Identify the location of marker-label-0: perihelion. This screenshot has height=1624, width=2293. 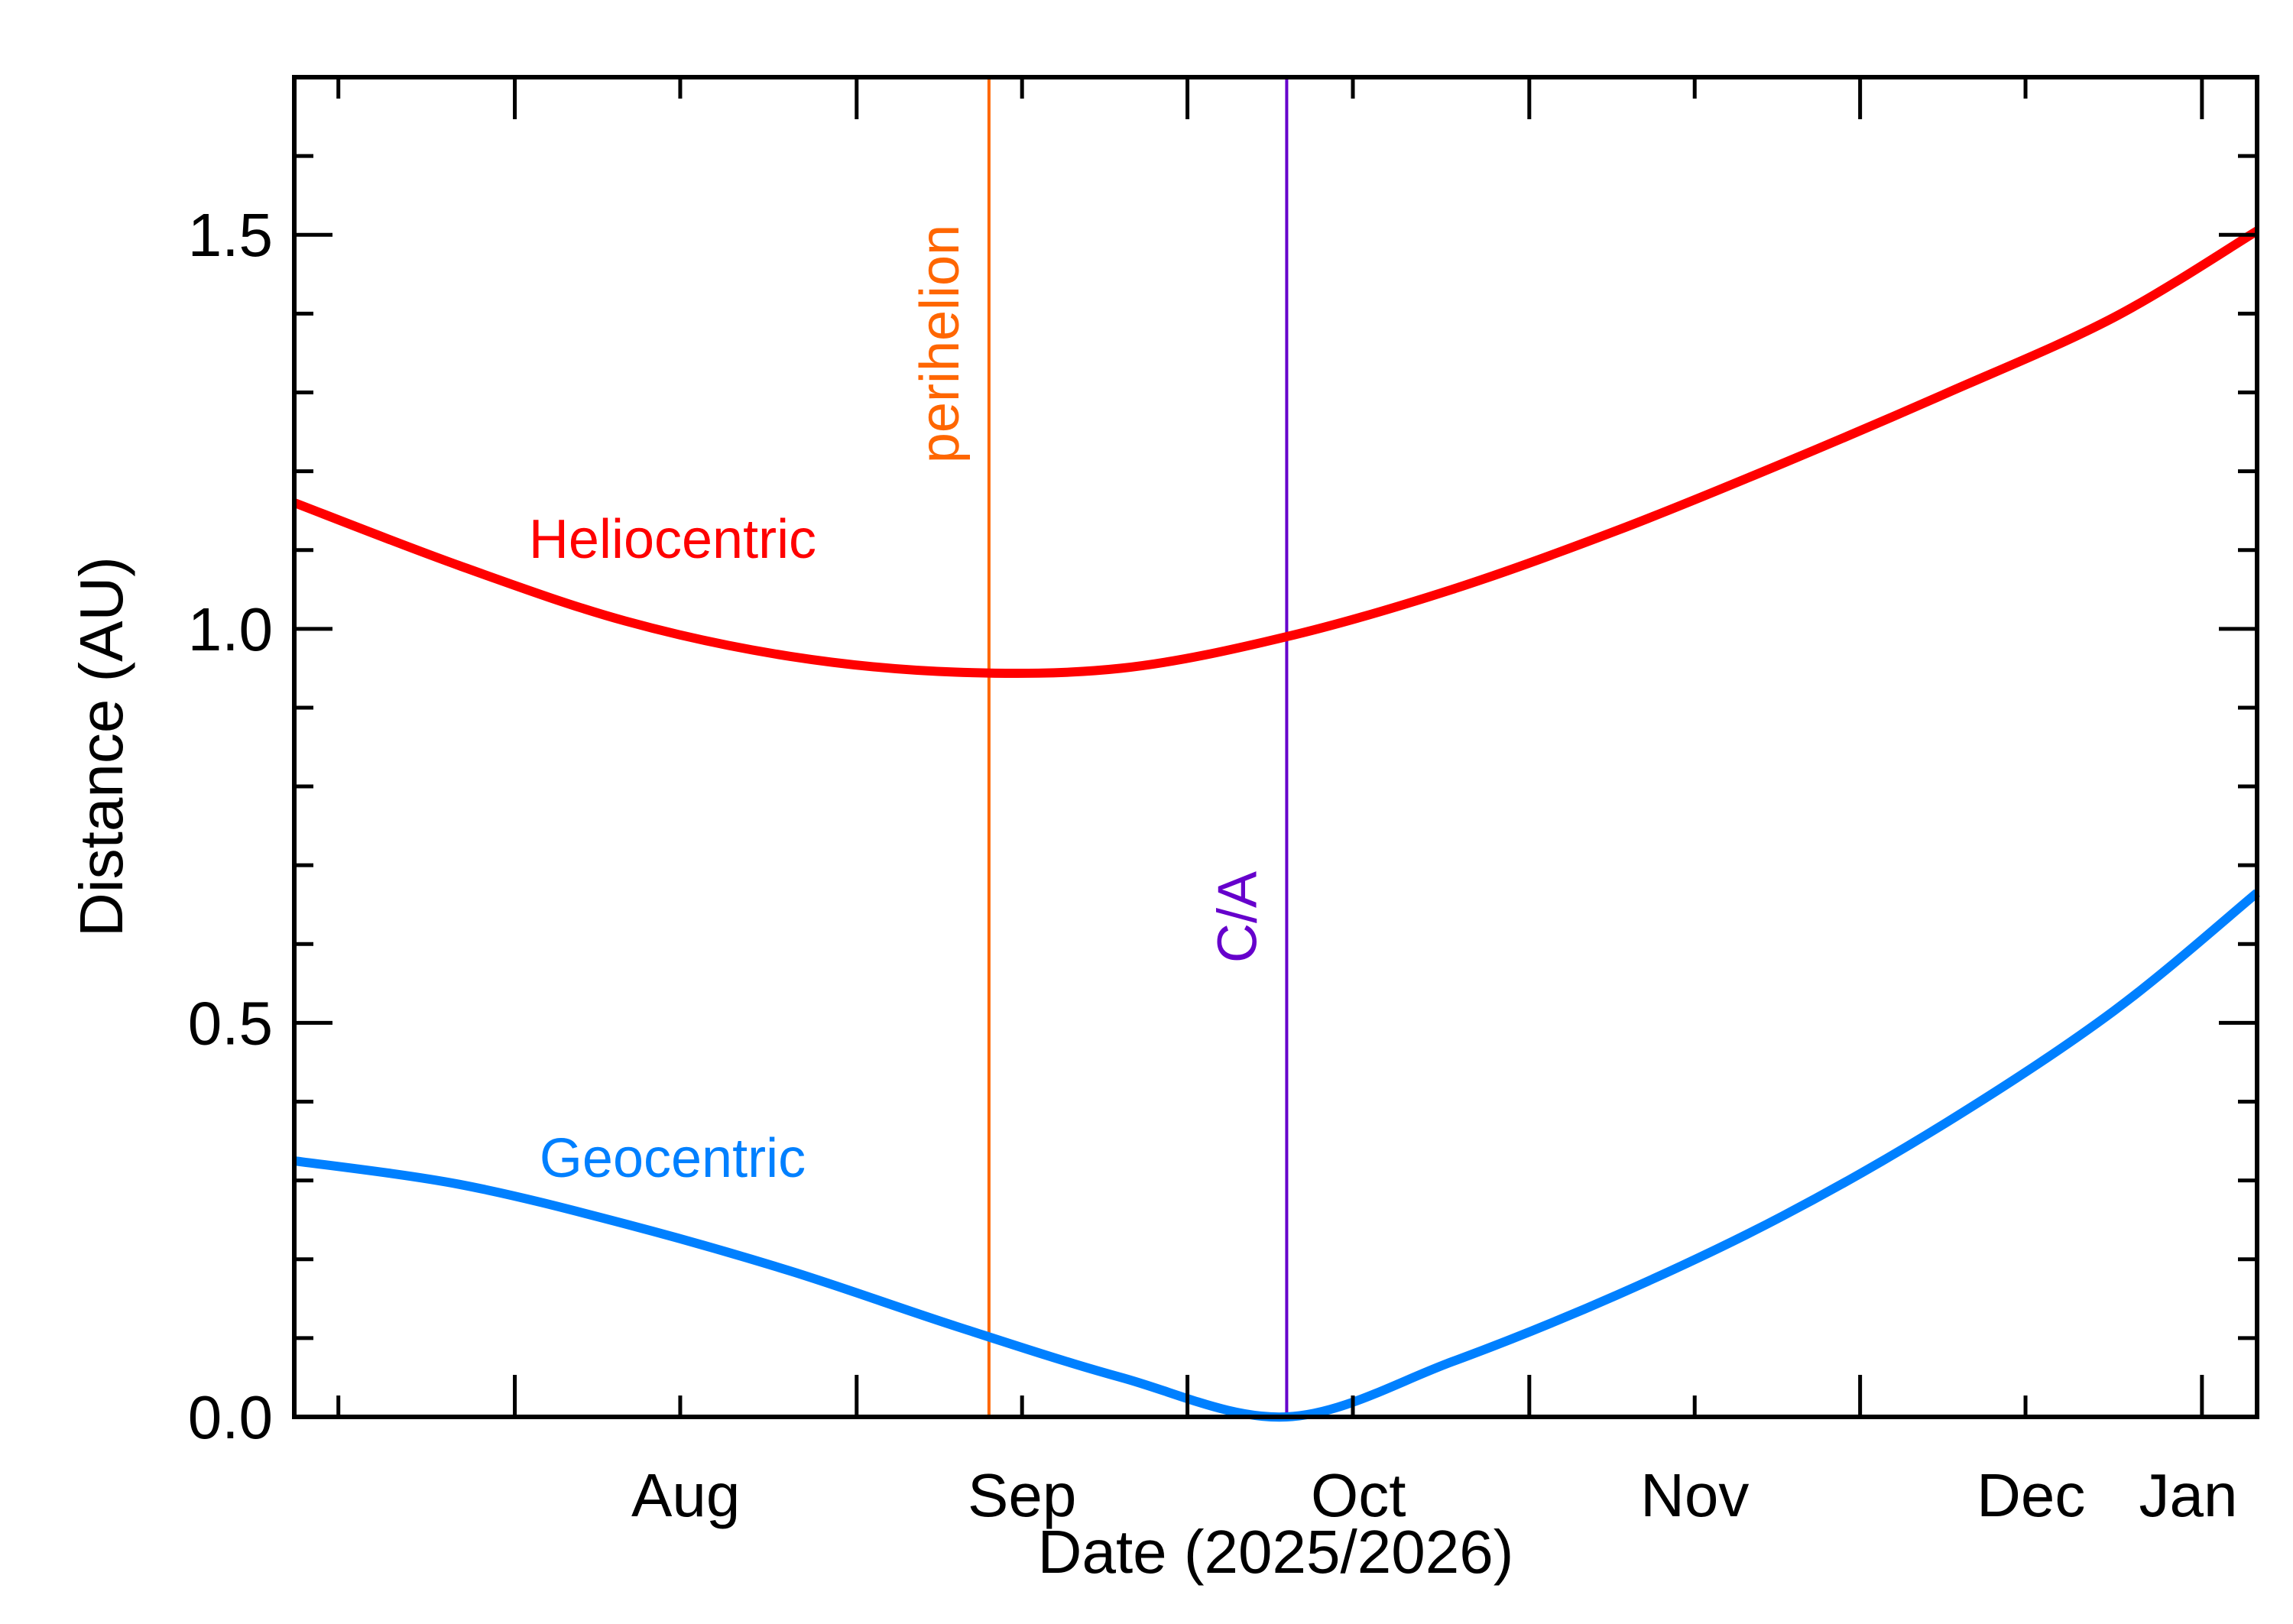
(941, 344).